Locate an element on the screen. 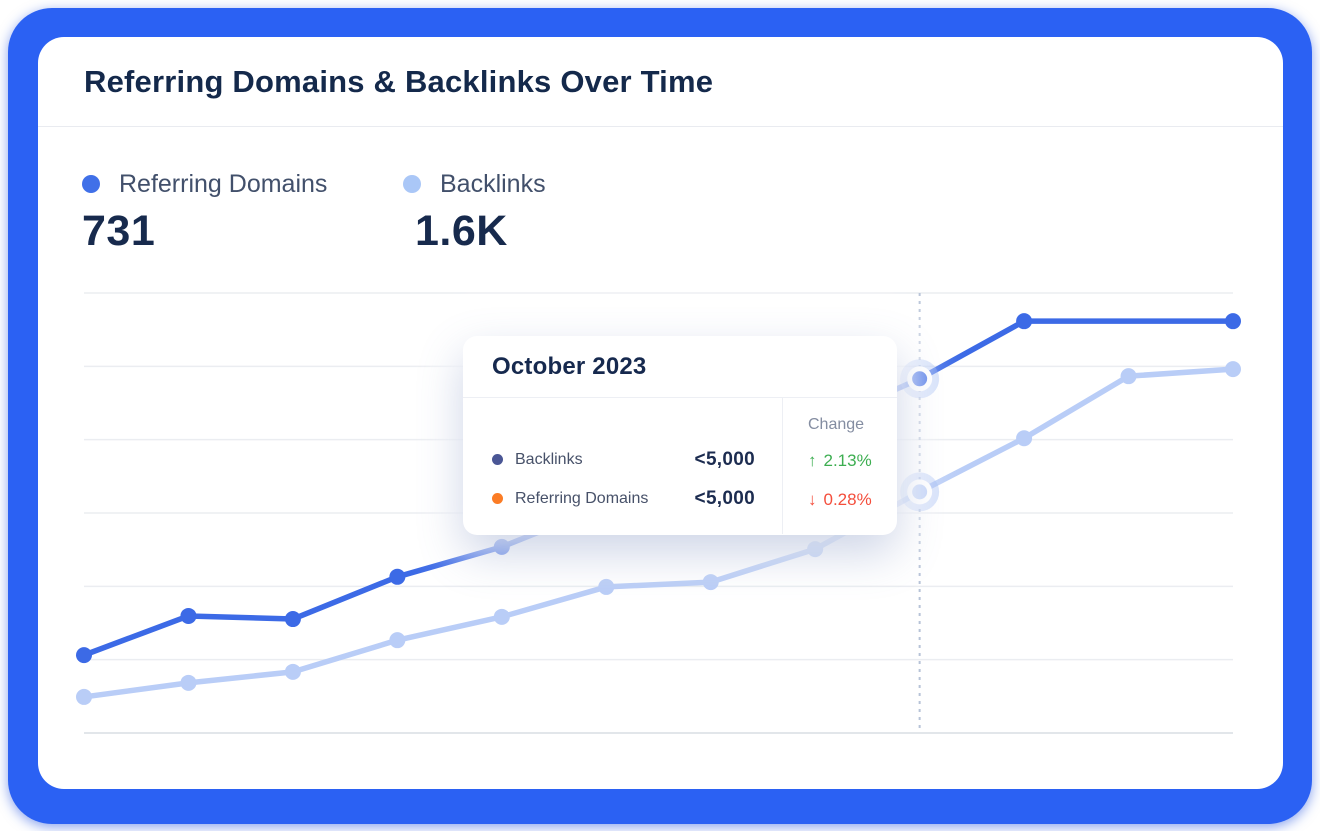 This screenshot has width=1320, height=831. tooltip-change-referring-domains: ↓ 0.28% is located at coordinates (852, 499).